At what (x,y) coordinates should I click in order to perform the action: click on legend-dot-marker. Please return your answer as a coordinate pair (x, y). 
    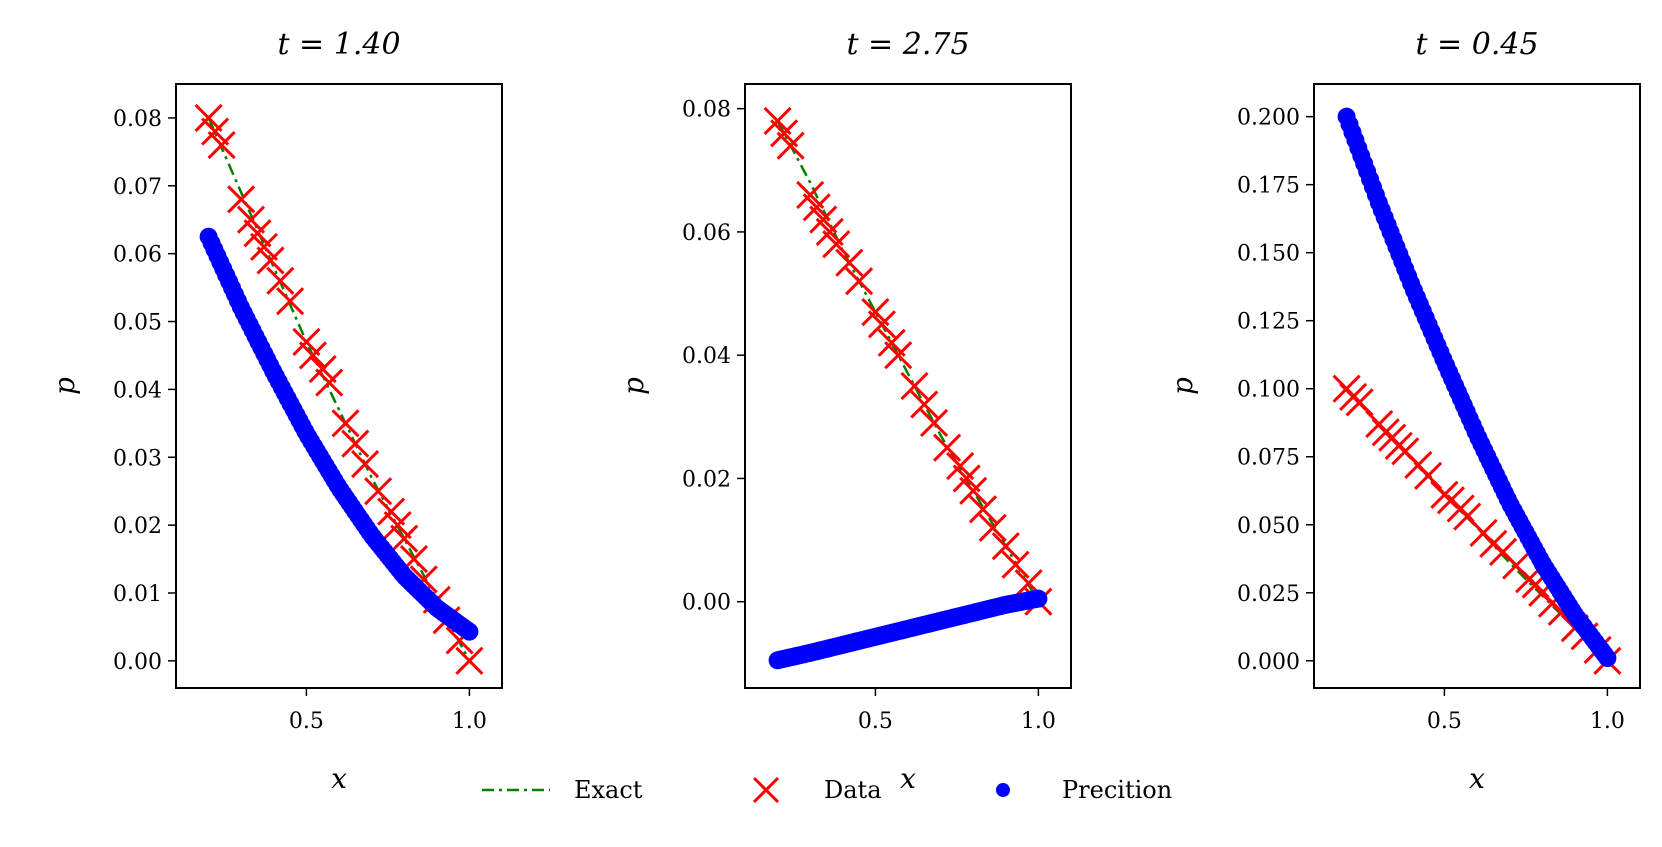
    Looking at the image, I should click on (1003, 790).